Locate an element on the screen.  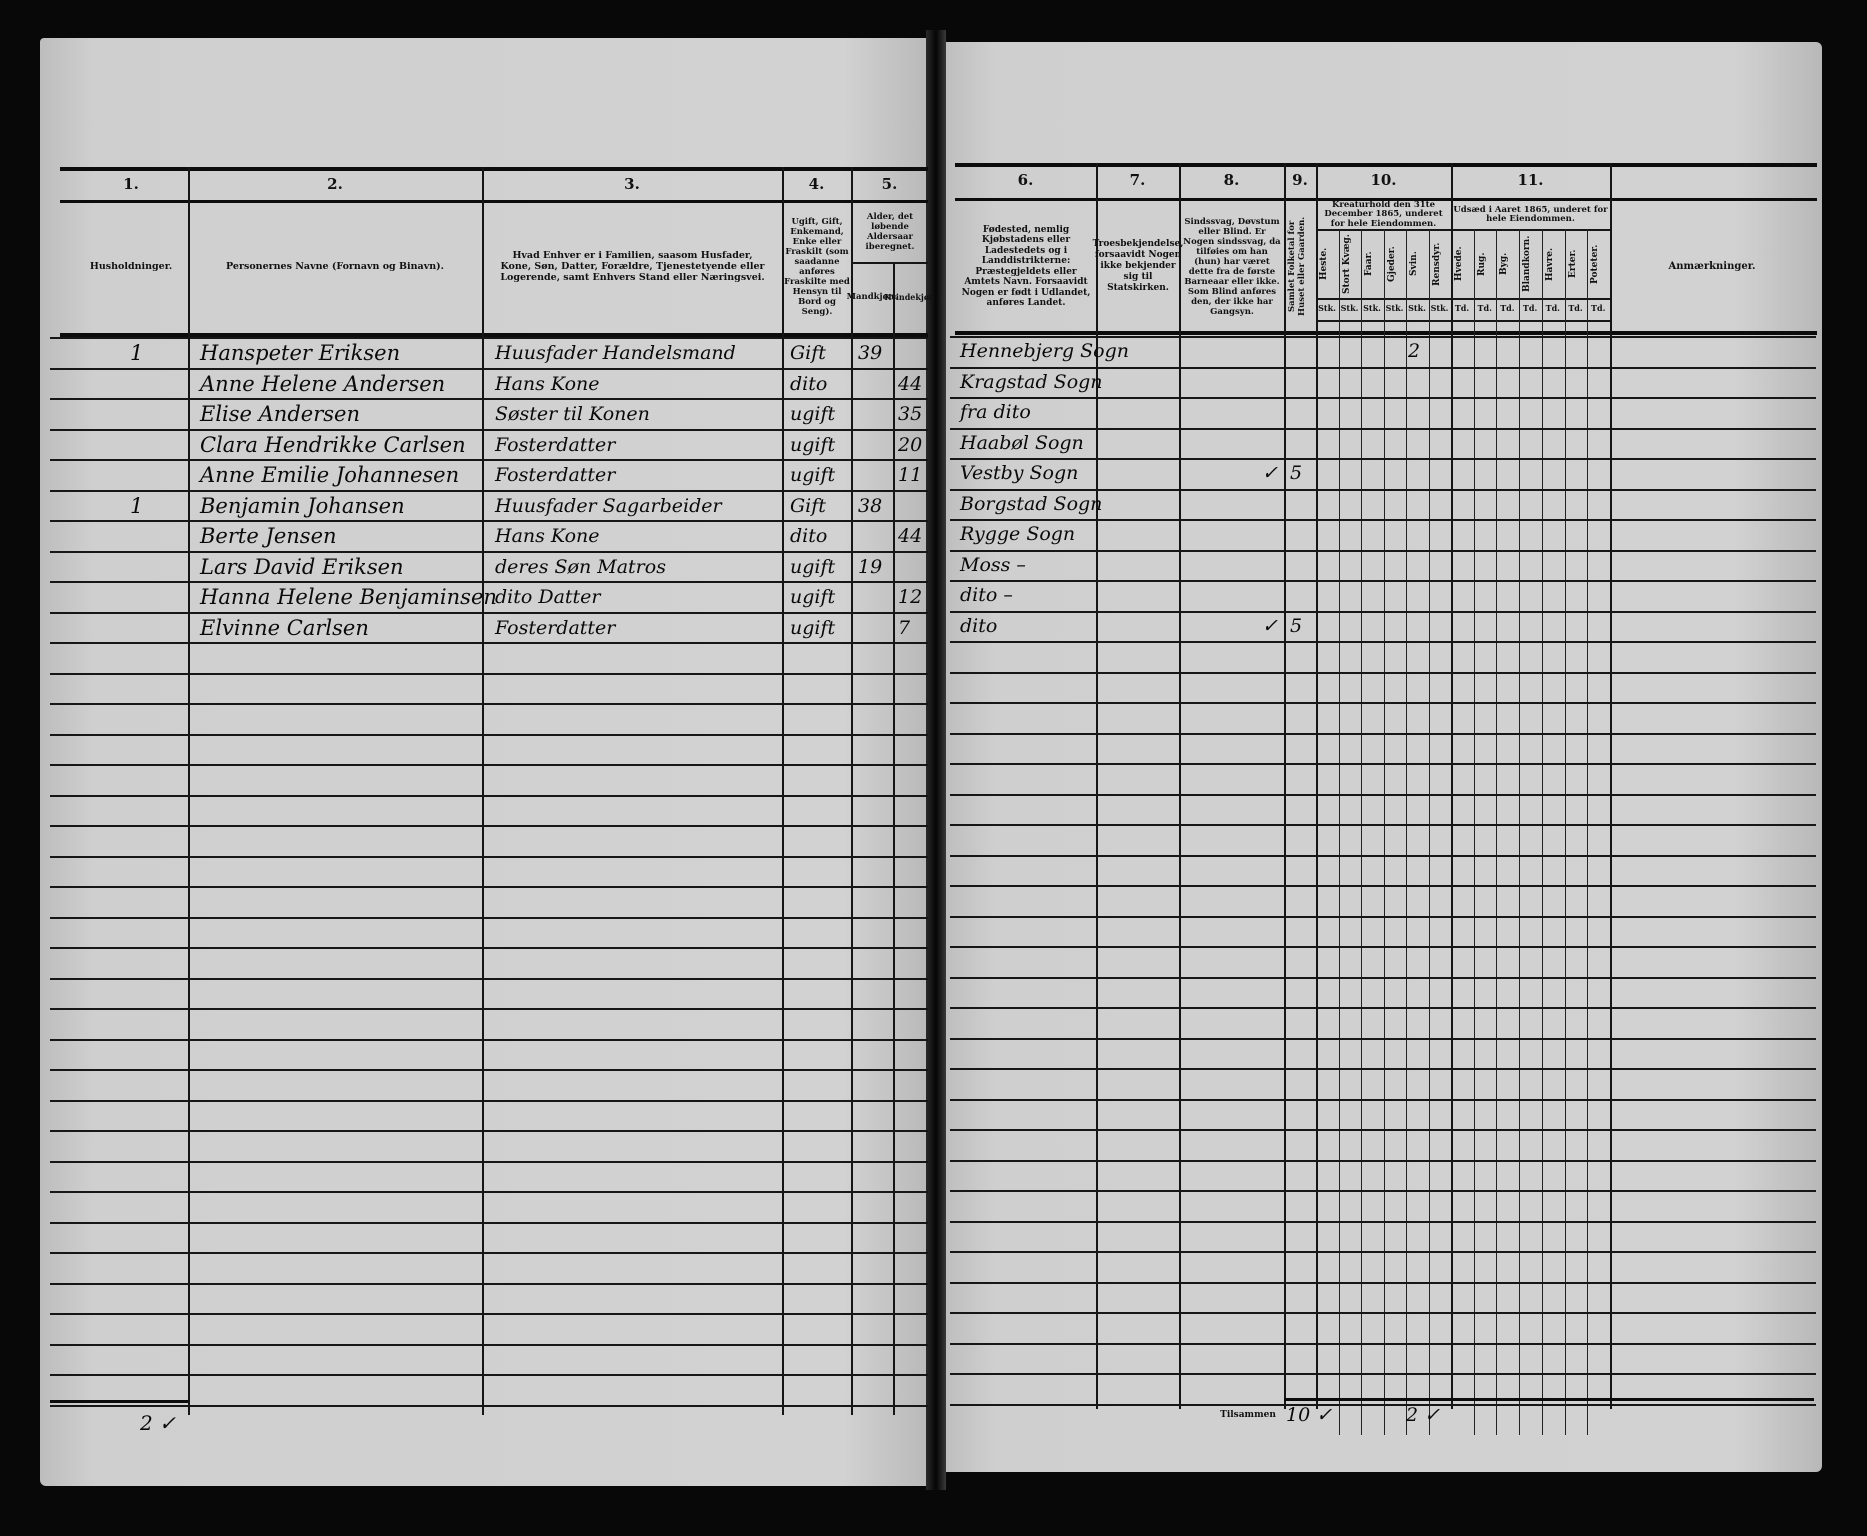
header-age-male: Mandkjøn. is located at coordinates (872, 296).